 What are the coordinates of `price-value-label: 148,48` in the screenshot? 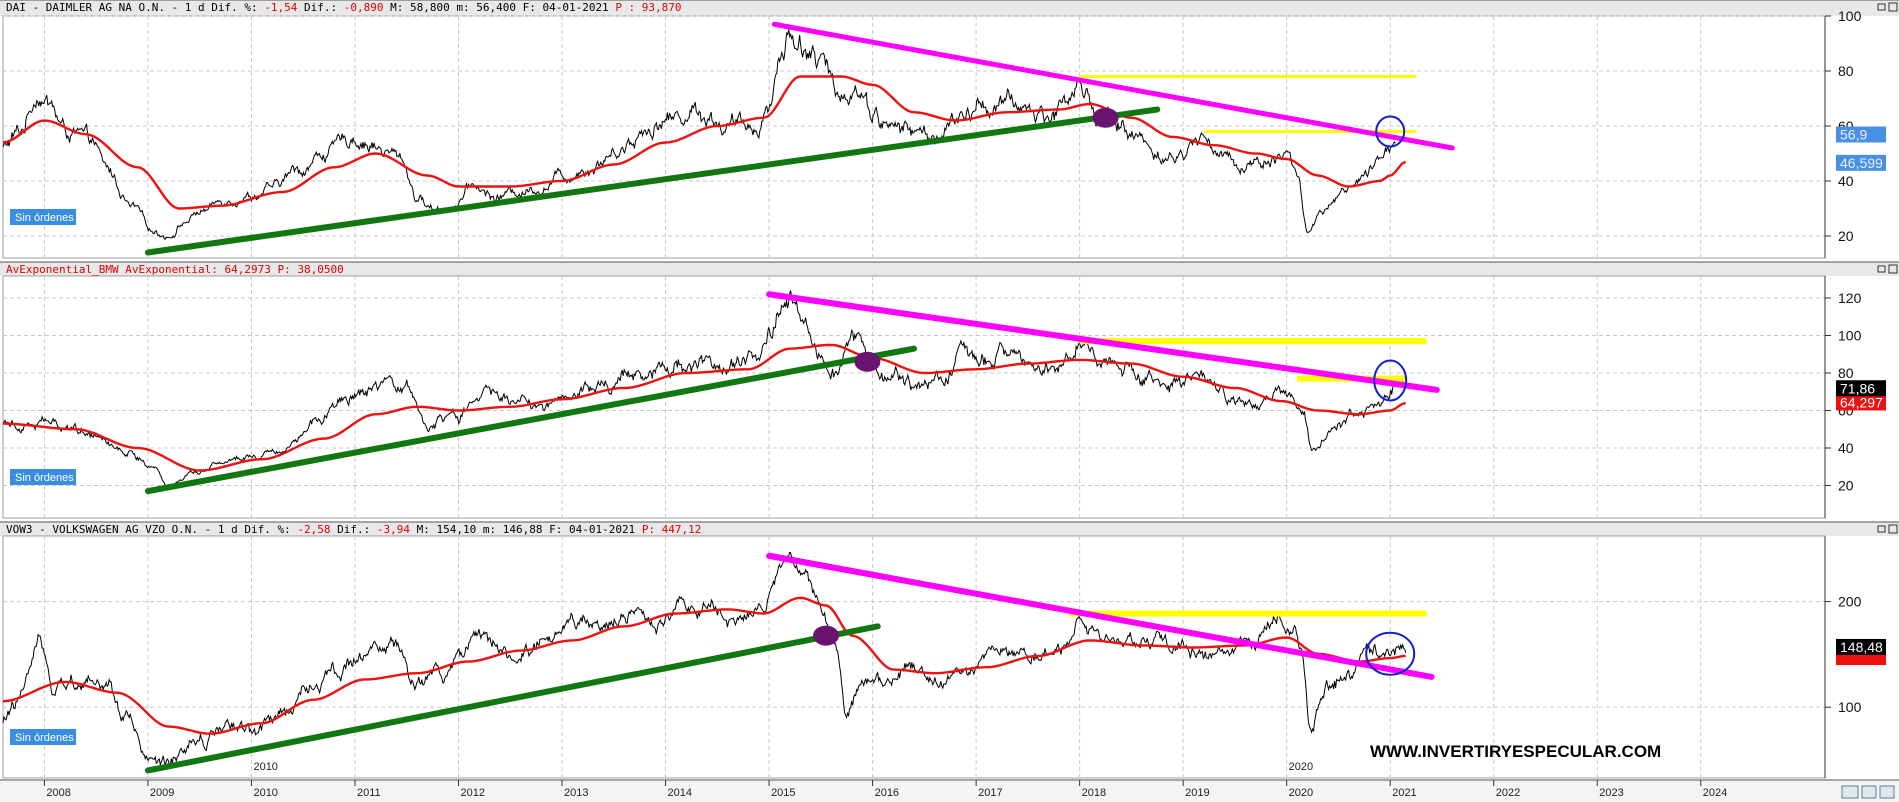 It's located at (1861, 646).